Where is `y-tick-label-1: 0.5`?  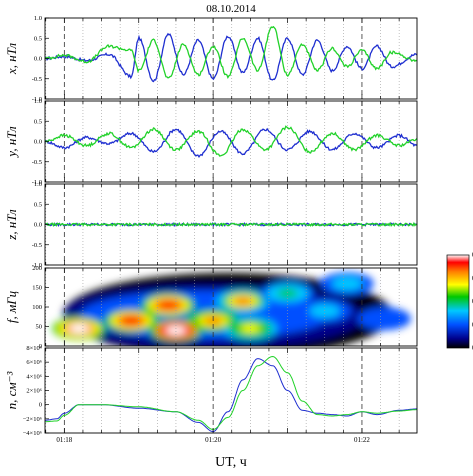
y-tick-label-1: 0.5 is located at coordinates (38, 121).